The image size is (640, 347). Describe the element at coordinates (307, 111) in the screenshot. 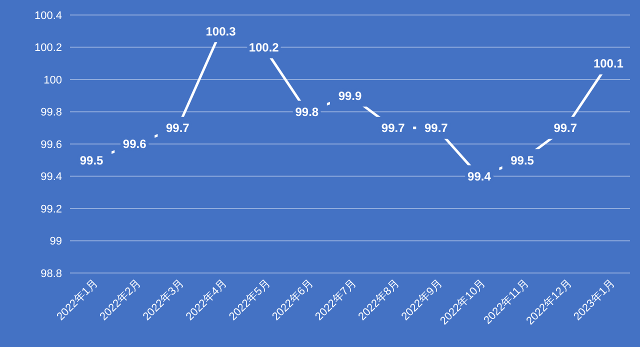

I see `data-label: 99.8` at that location.